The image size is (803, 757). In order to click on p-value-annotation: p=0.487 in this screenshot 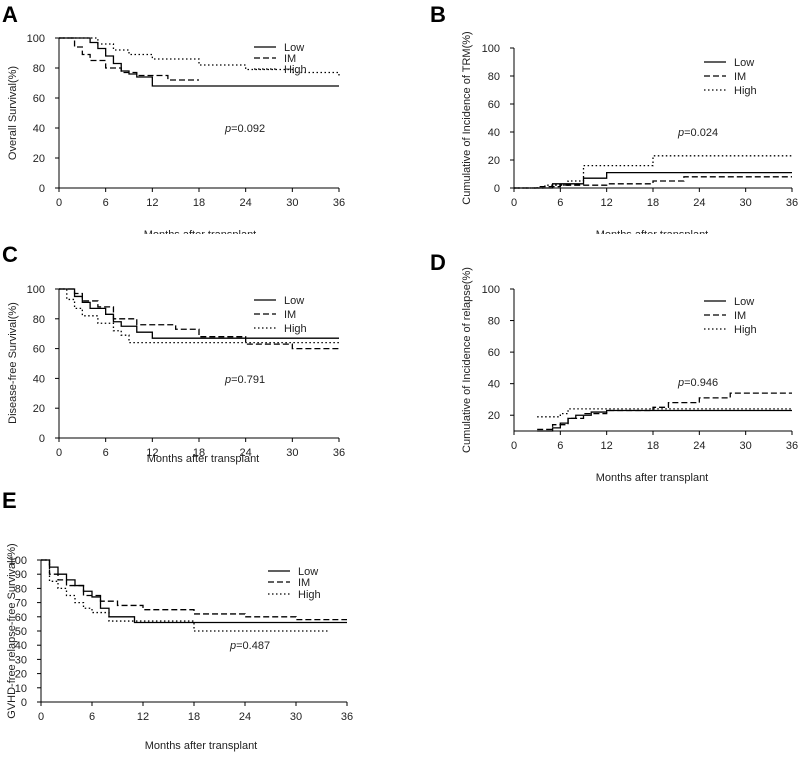, I will do `click(249, 646)`.